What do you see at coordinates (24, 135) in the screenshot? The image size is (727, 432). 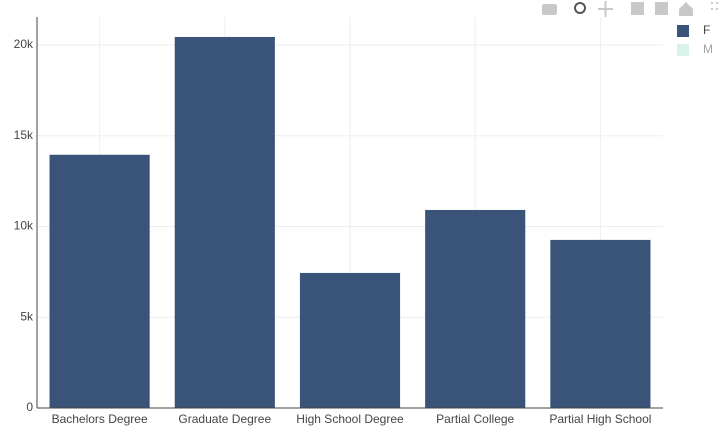 I see `y-tick-label: 15k` at bounding box center [24, 135].